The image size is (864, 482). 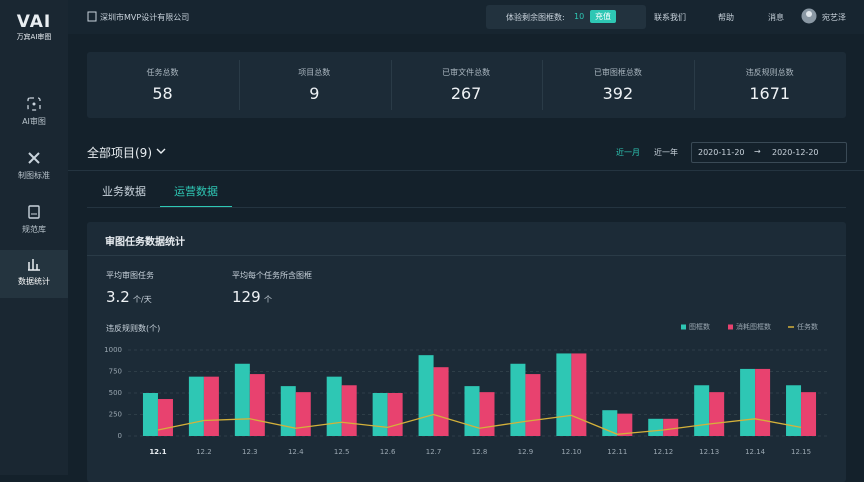 What do you see at coordinates (314, 93) in the screenshot?
I see `stat-value: 9` at bounding box center [314, 93].